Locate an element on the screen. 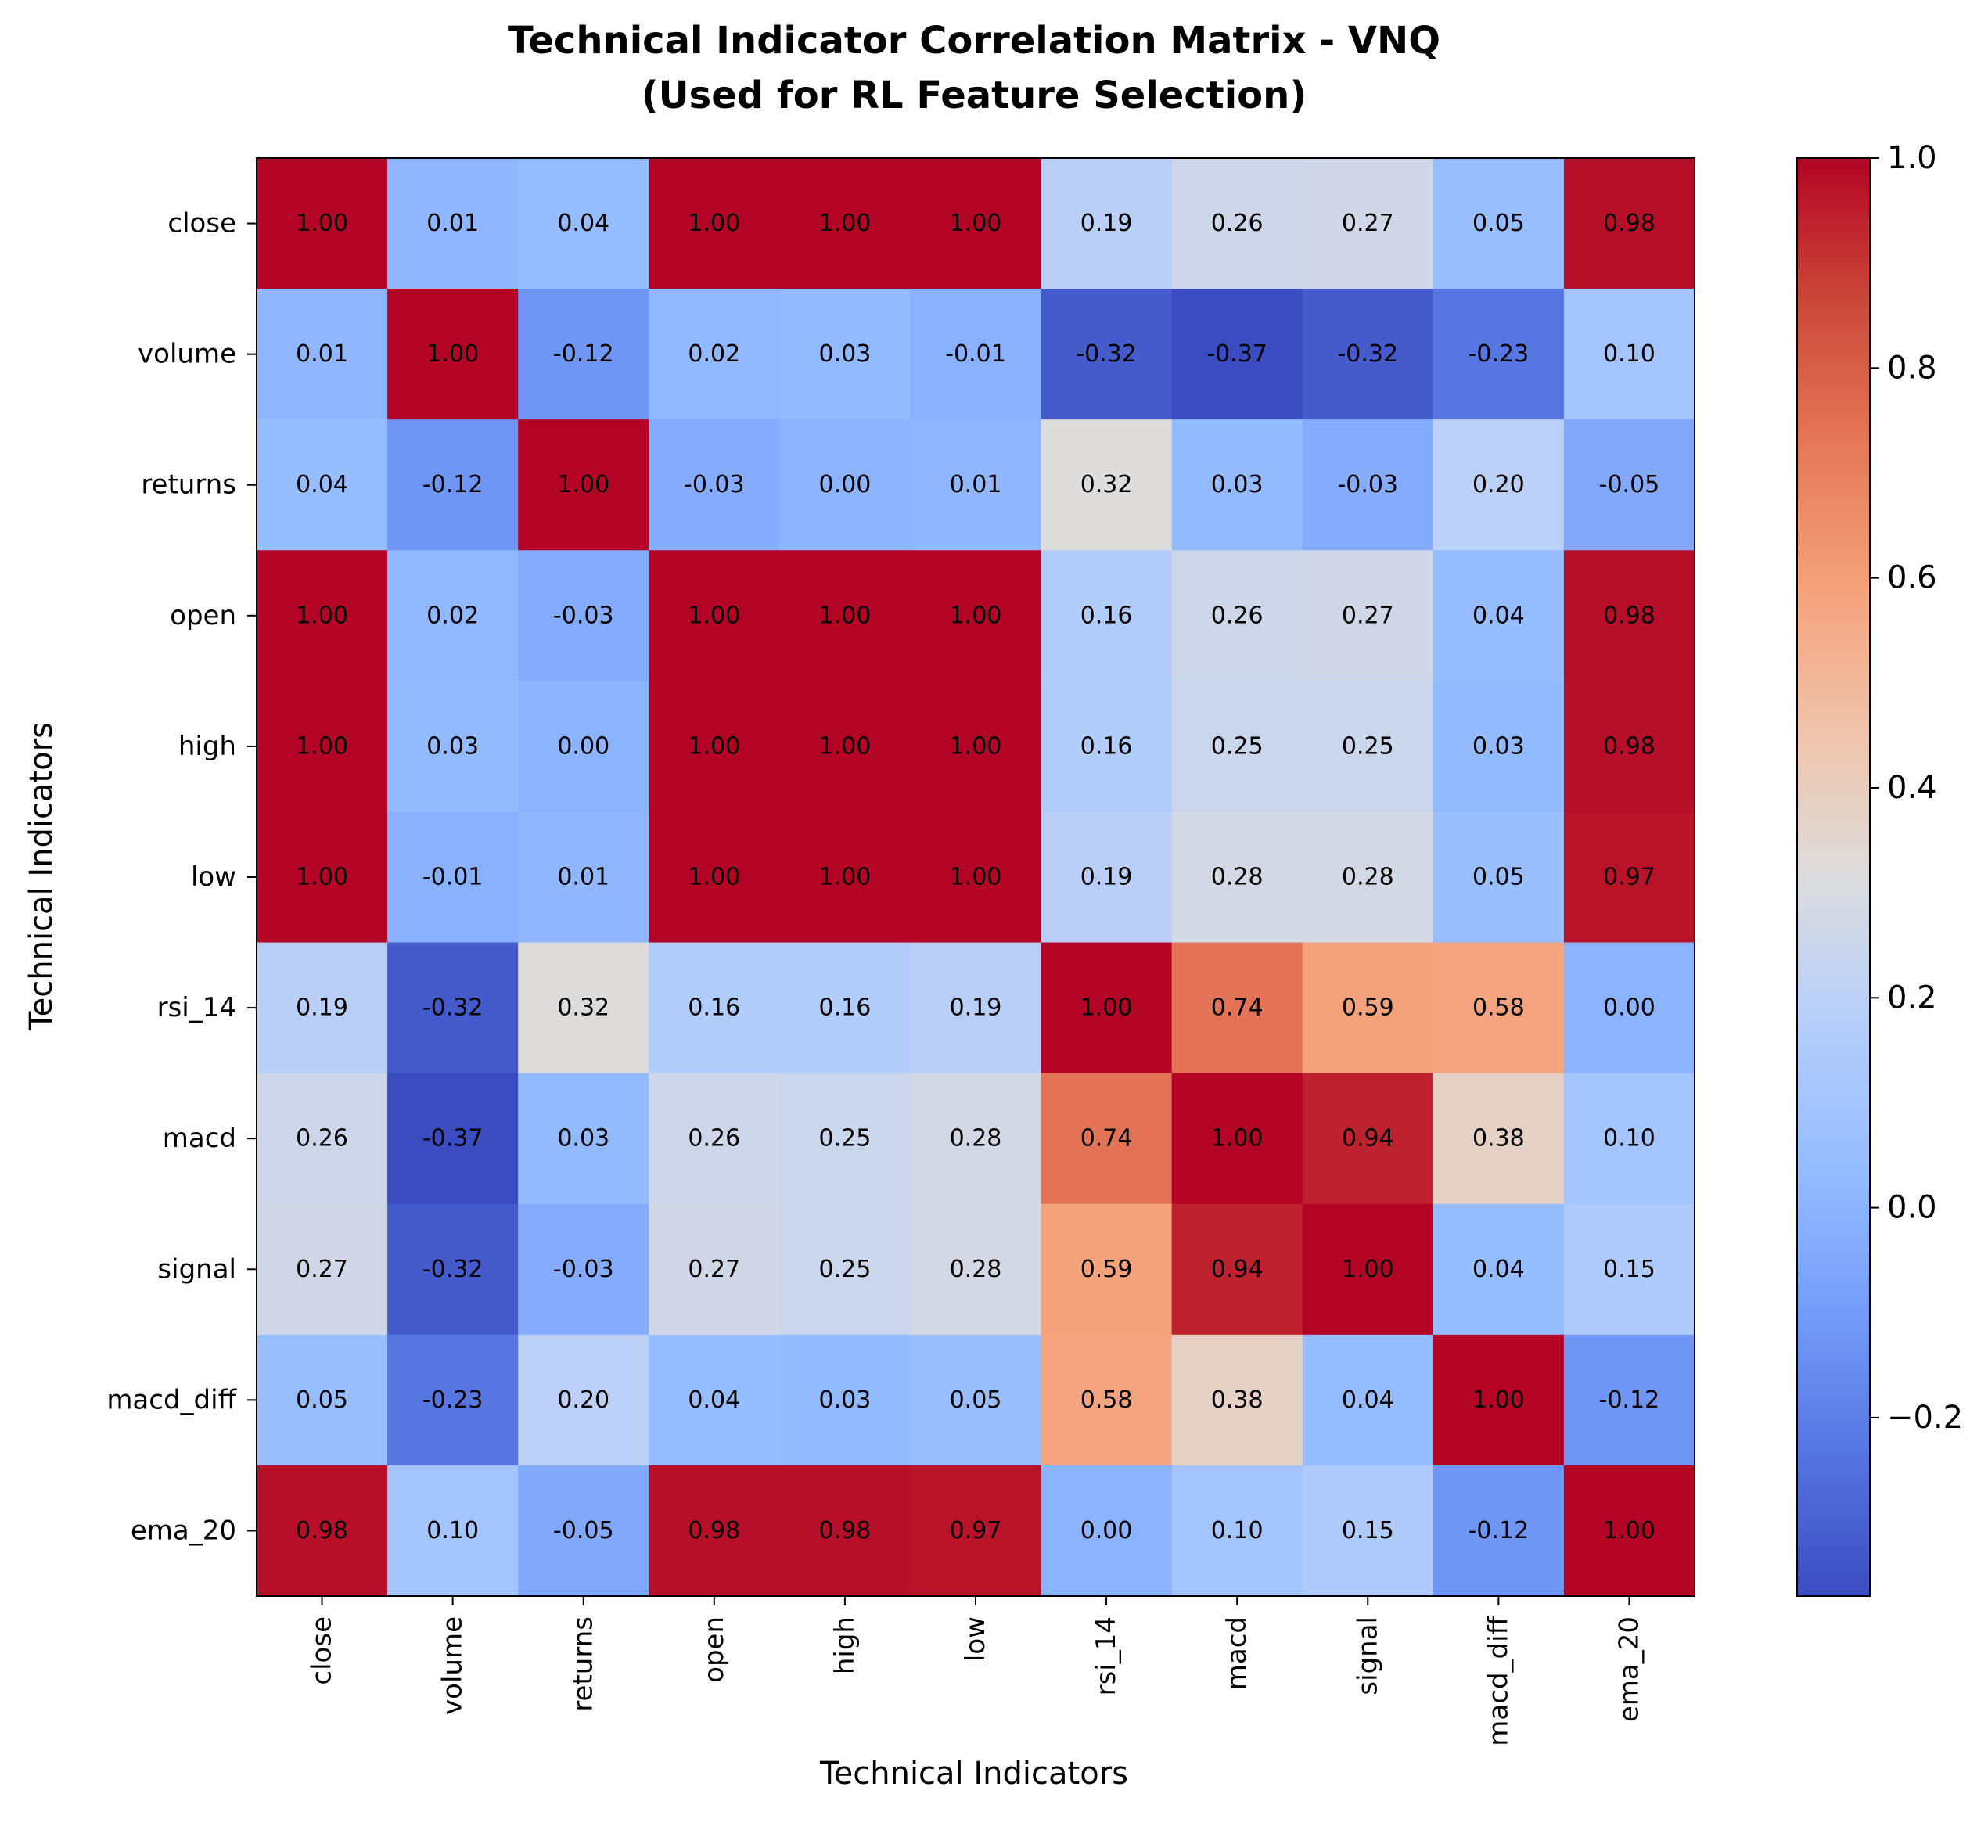 The width and height of the screenshot is (1988, 1848). cell-value-label: -0.37 is located at coordinates (1236, 354).